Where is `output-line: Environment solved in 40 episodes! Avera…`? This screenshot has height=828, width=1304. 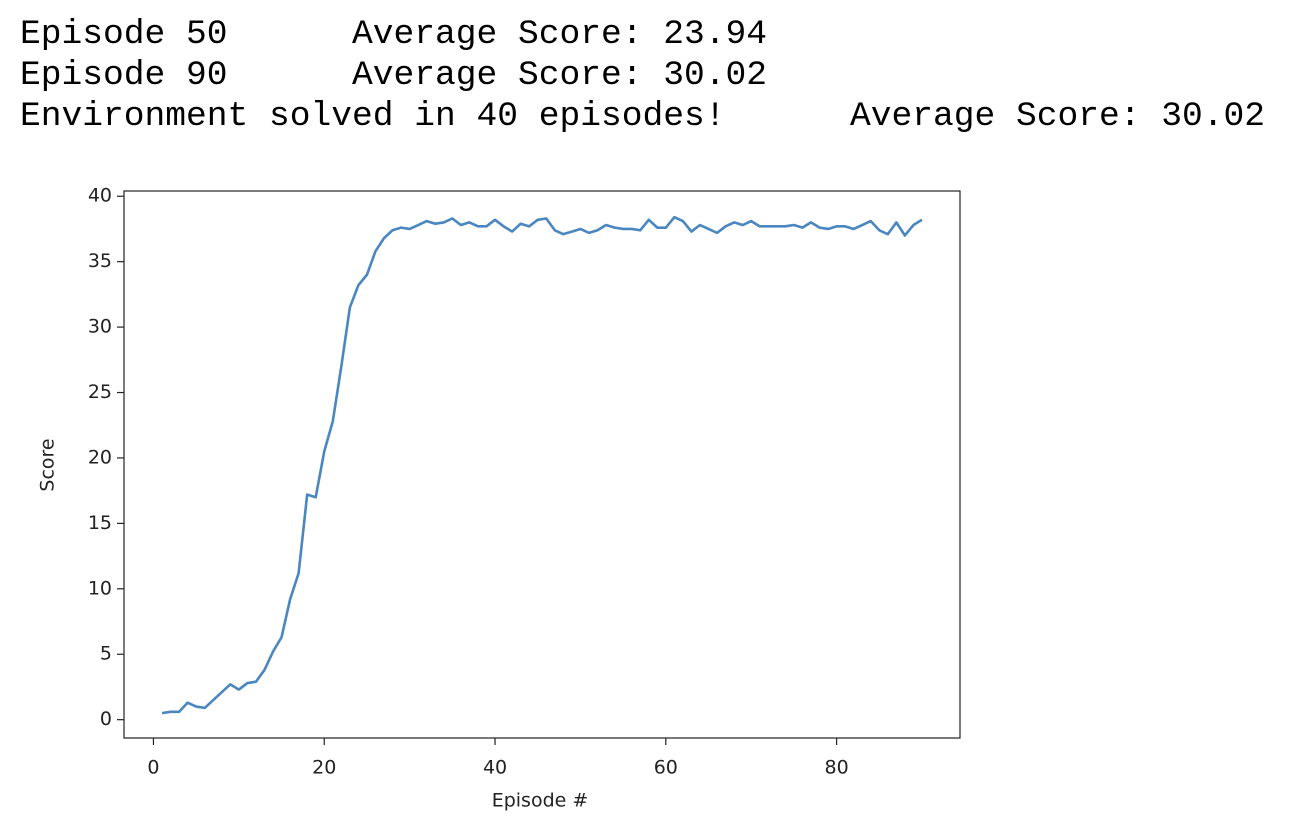 output-line: Environment solved in 40 episodes! Avera… is located at coordinates (643, 116).